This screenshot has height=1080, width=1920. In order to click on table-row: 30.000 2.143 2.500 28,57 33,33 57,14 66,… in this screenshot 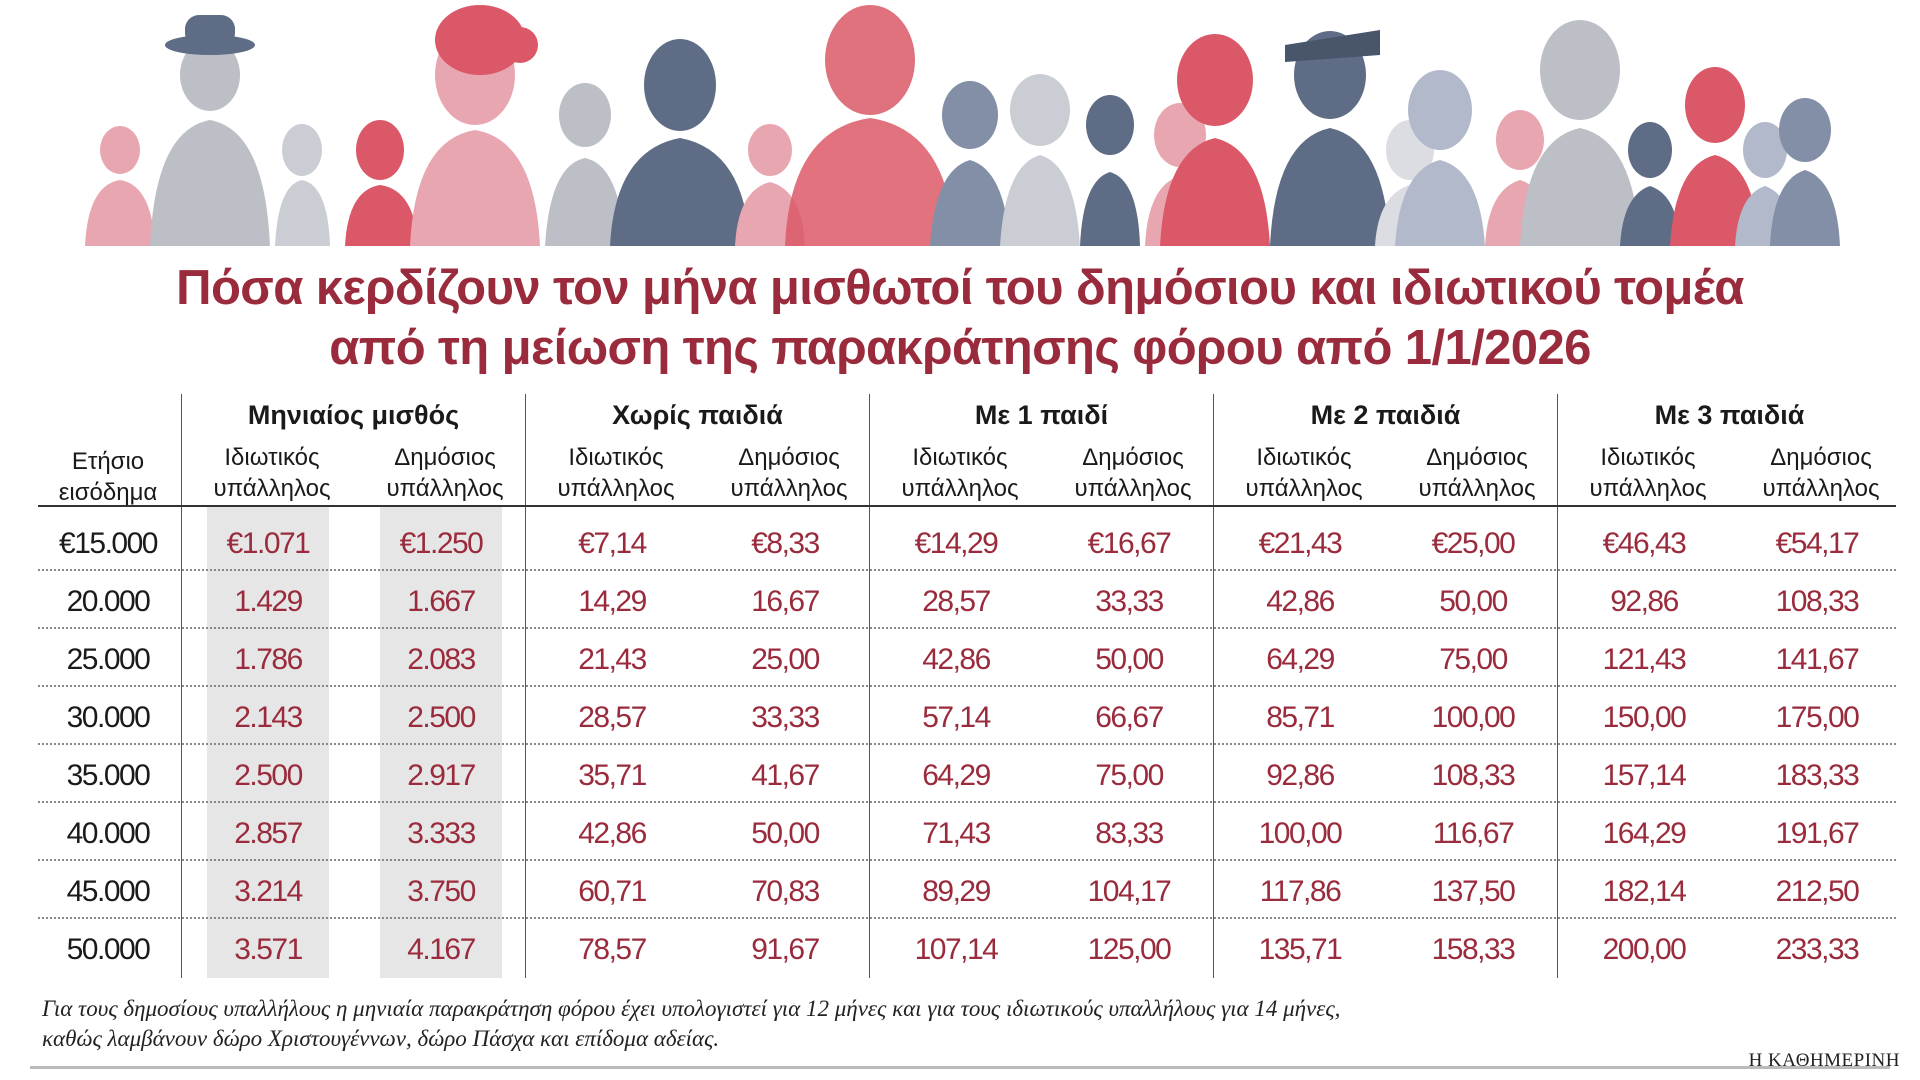, I will do `click(967, 716)`.